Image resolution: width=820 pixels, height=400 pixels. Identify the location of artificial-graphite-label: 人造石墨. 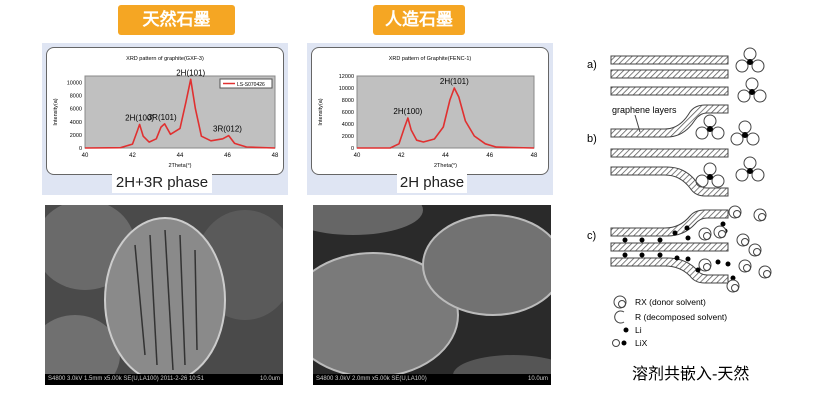
(419, 20).